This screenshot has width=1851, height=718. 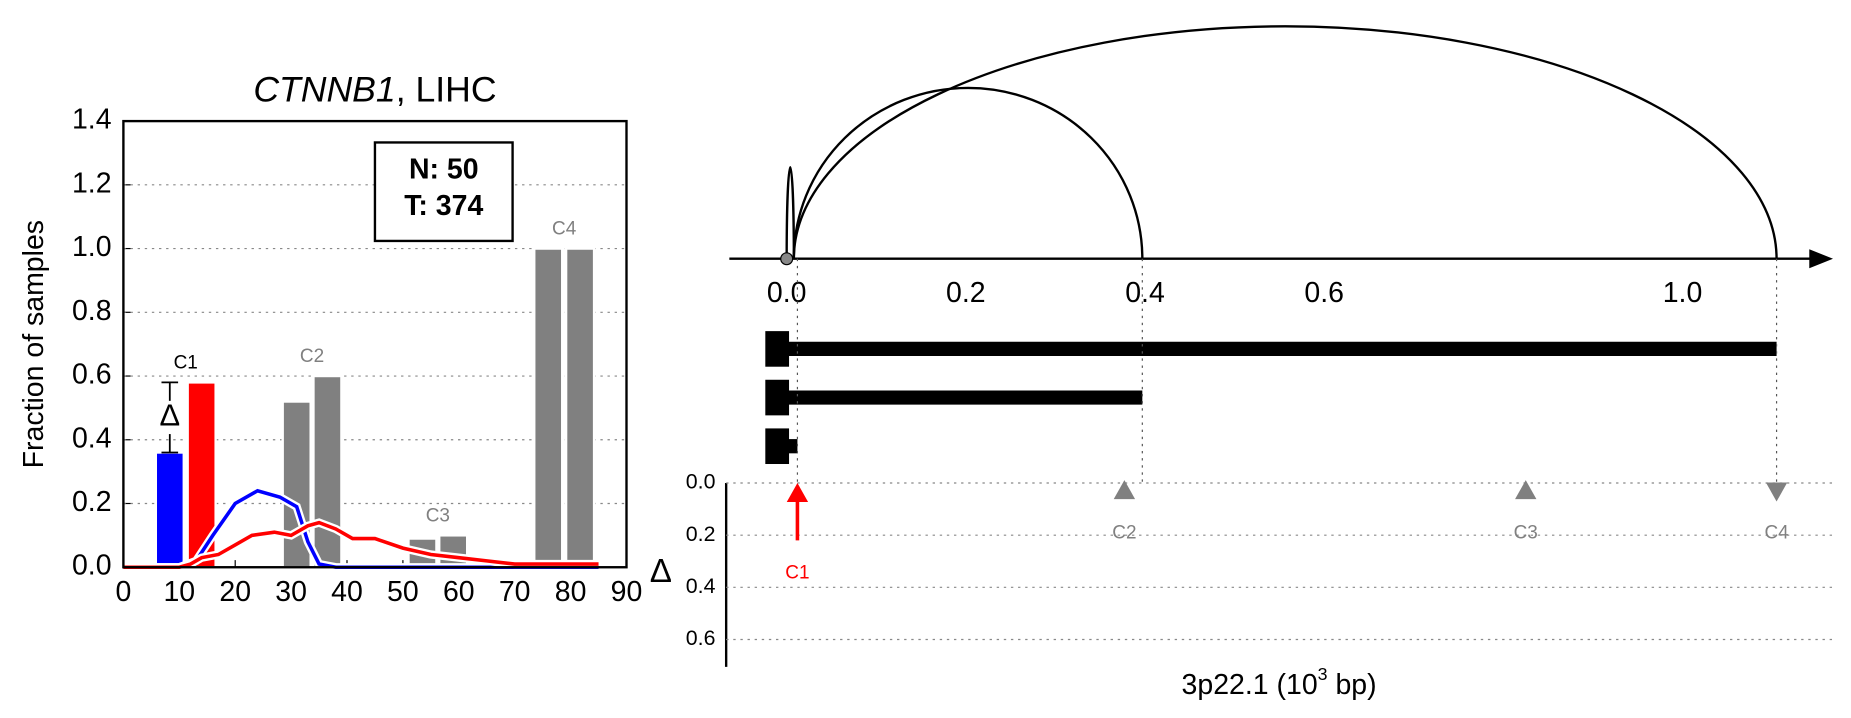 I want to click on y-tick-label: 0.6, so click(x=92, y=375).